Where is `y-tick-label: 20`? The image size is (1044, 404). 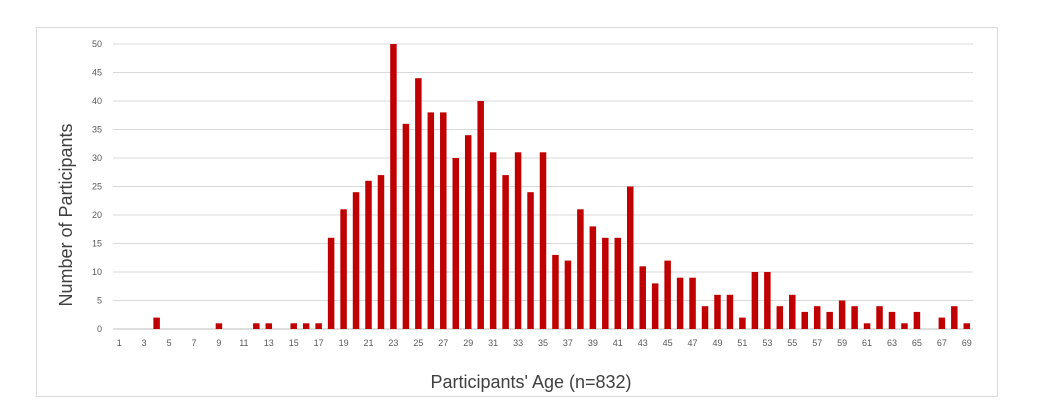 y-tick-label: 20 is located at coordinates (97, 215).